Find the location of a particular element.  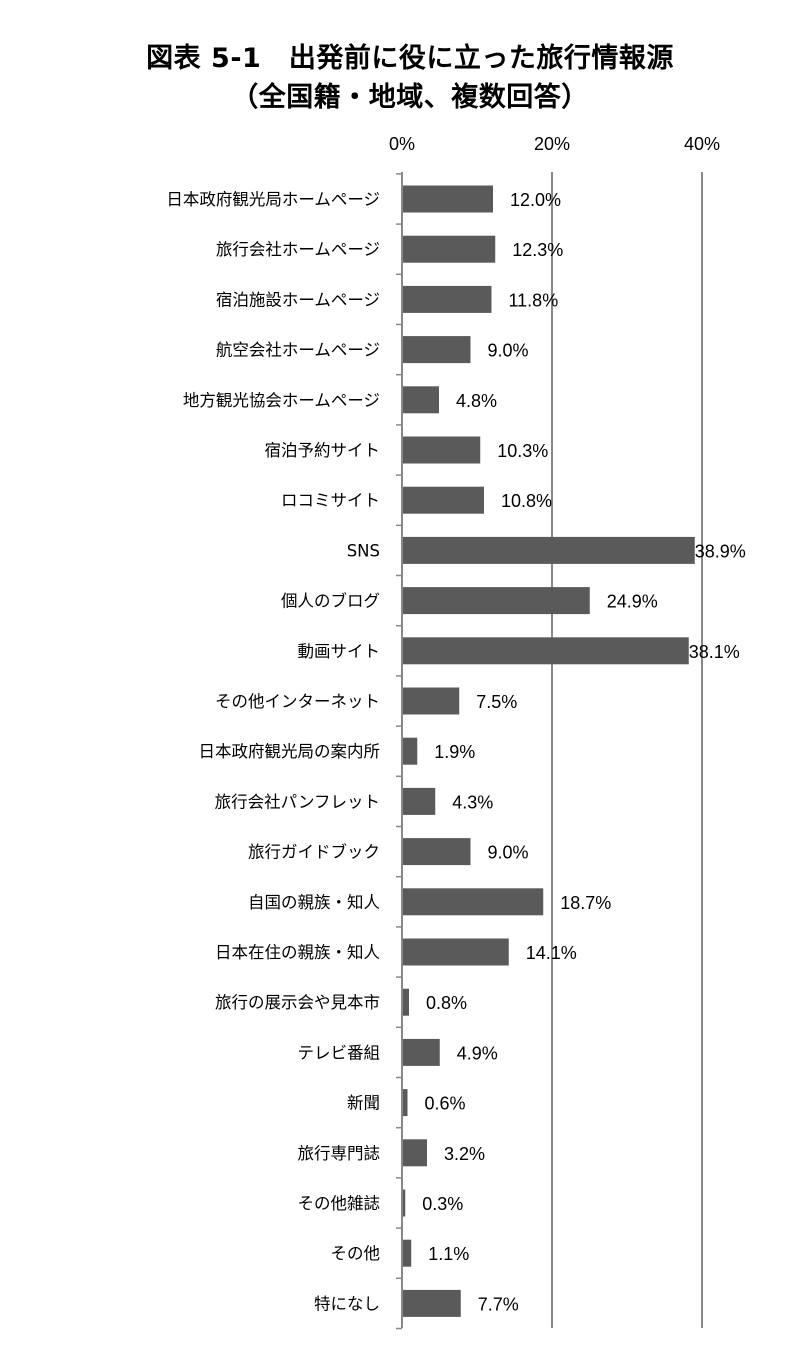

chart-title: 図表 5-1 出発前に役に立った旅行情報源 is located at coordinates (410, 58).